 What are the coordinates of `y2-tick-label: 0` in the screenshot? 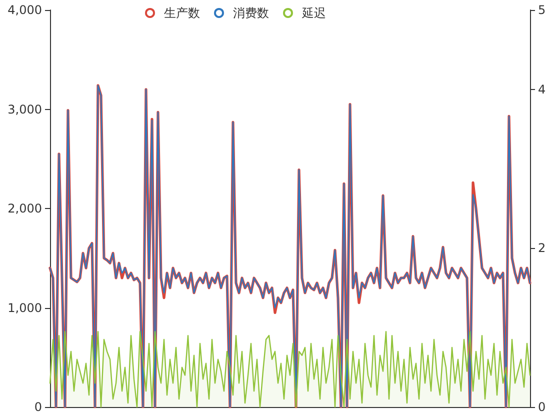 It's located at (542, 407).